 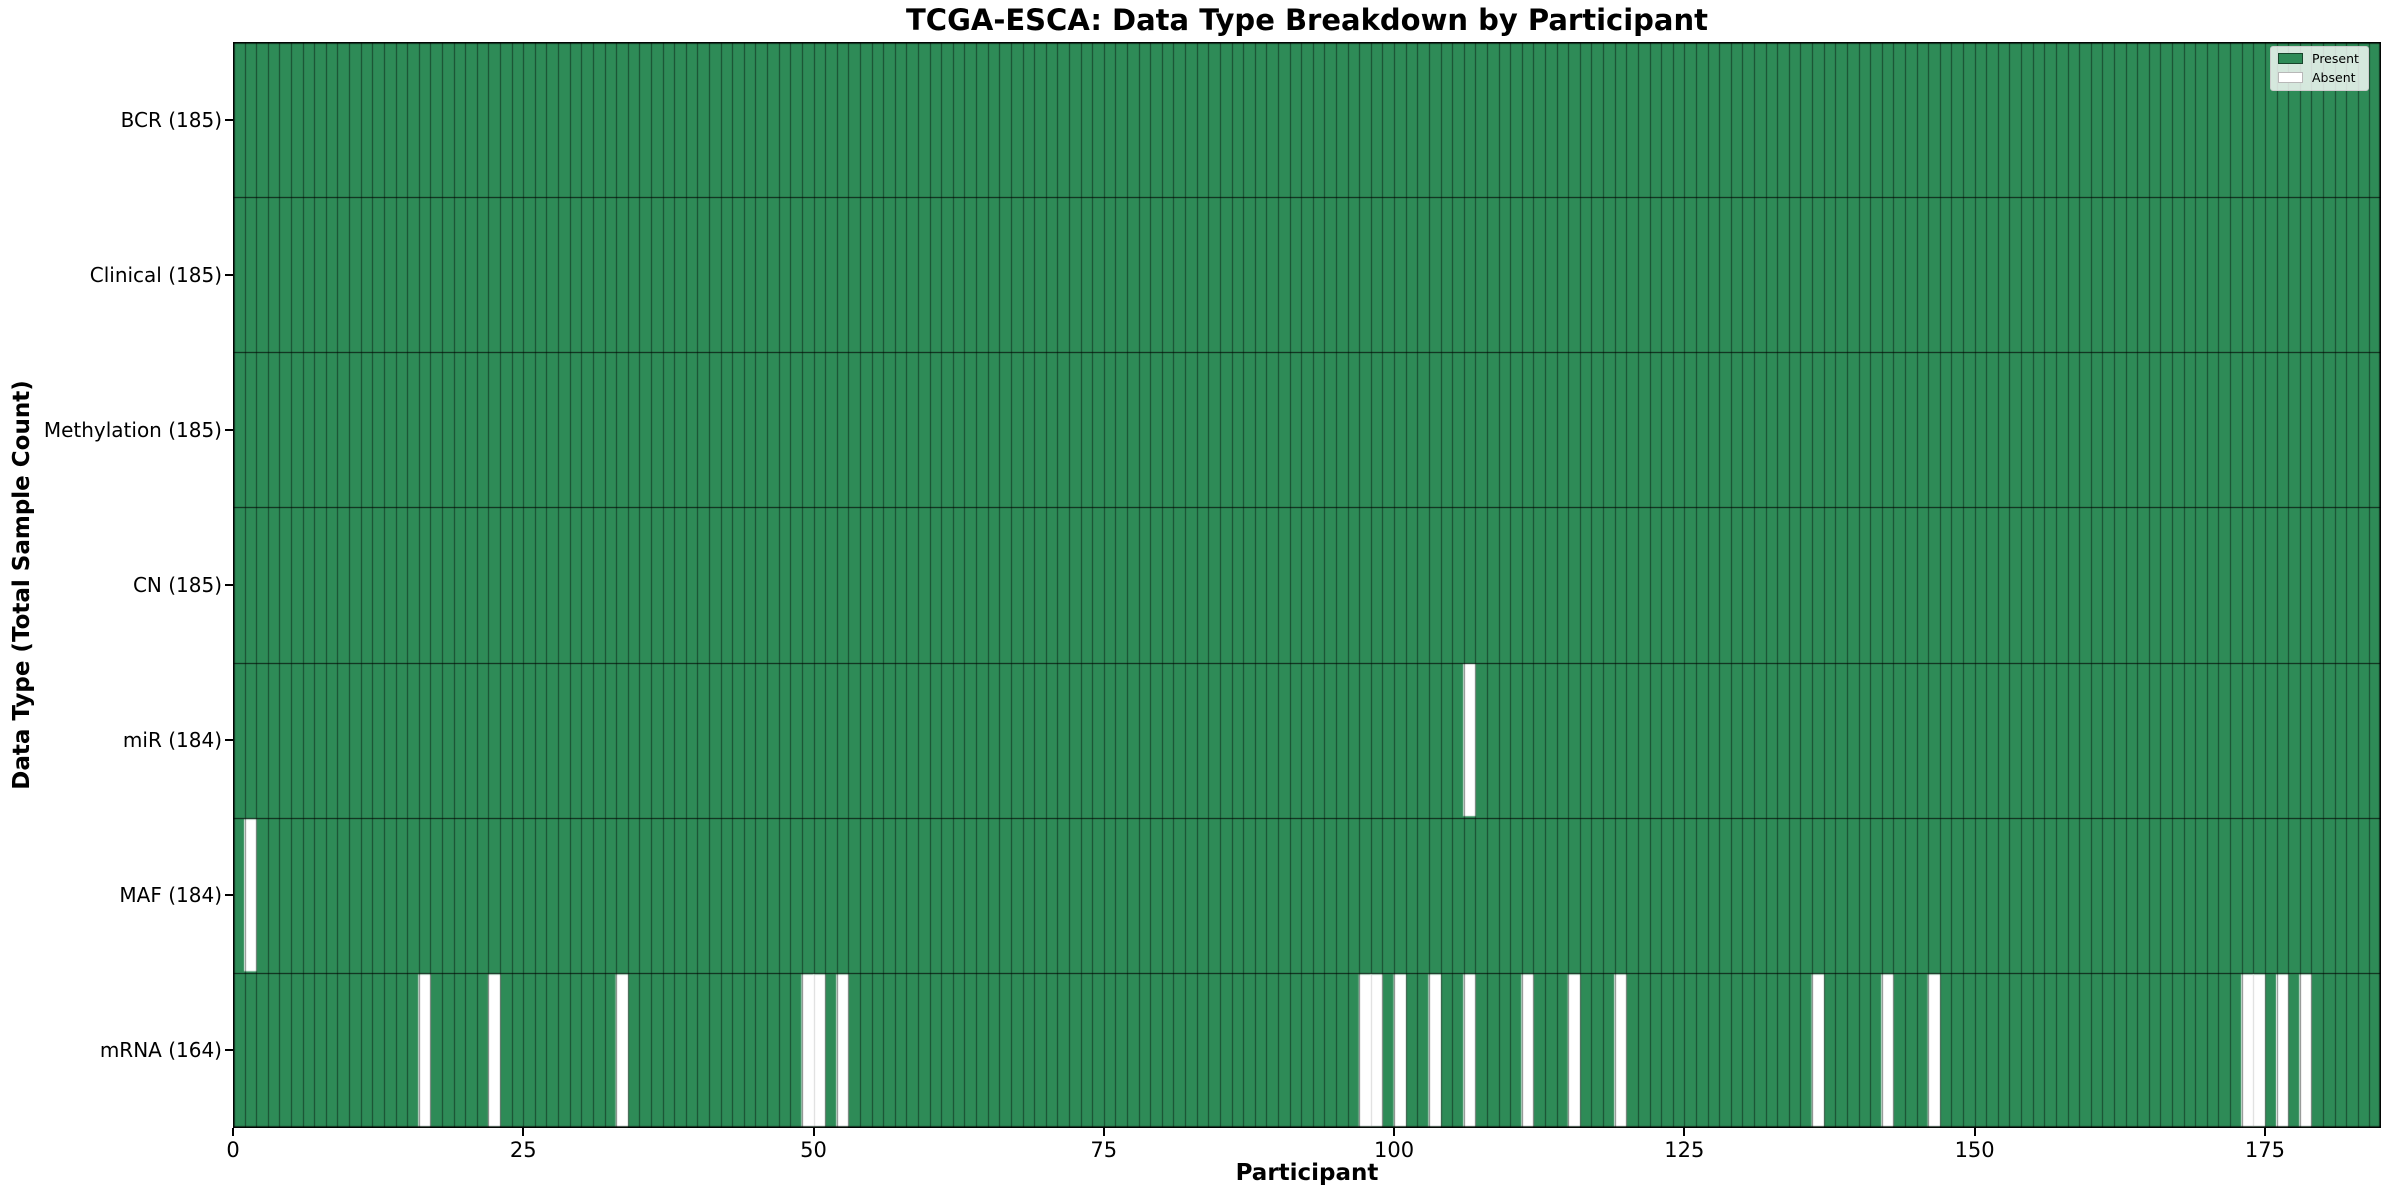 What do you see at coordinates (2319, 68) in the screenshot?
I see `legend: Present Absent` at bounding box center [2319, 68].